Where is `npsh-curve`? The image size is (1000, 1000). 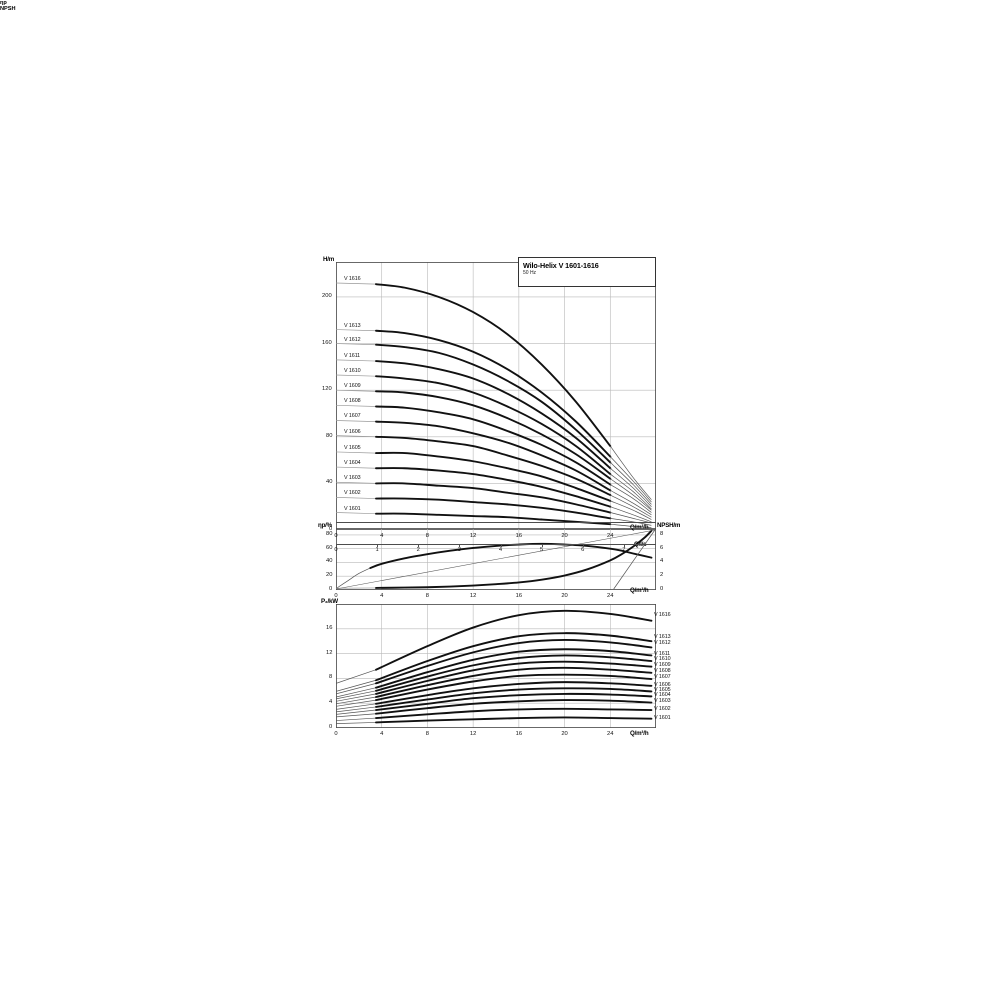 npsh-curve is located at coordinates (514, 559).